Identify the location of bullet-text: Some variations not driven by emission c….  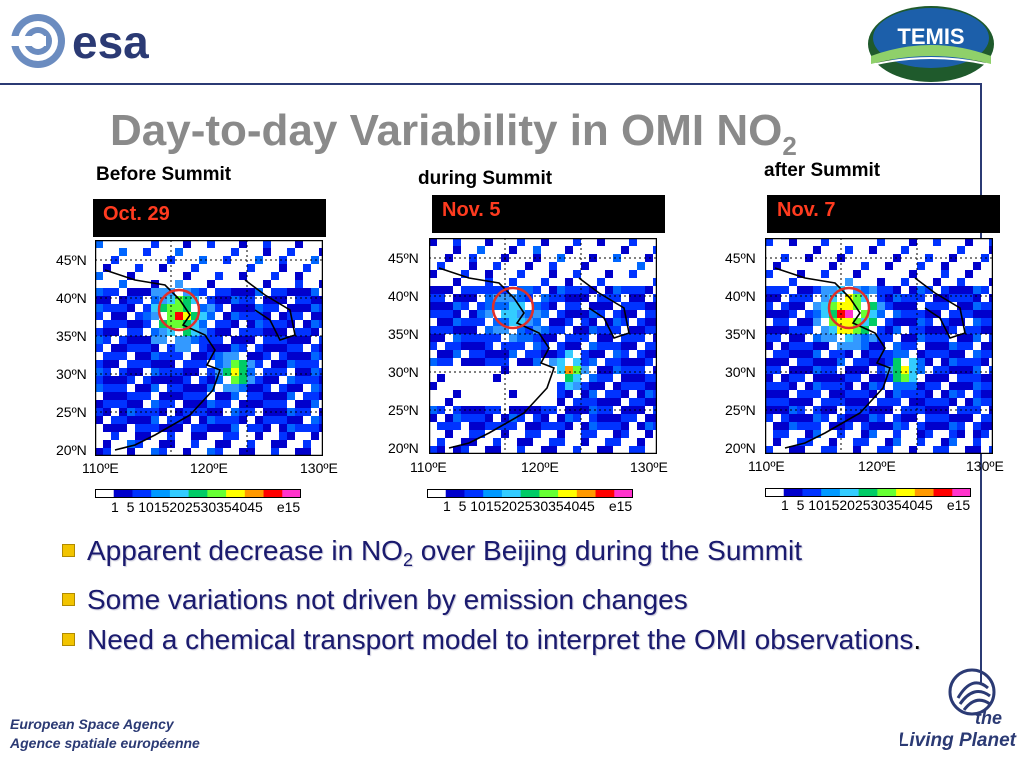
(387, 599).